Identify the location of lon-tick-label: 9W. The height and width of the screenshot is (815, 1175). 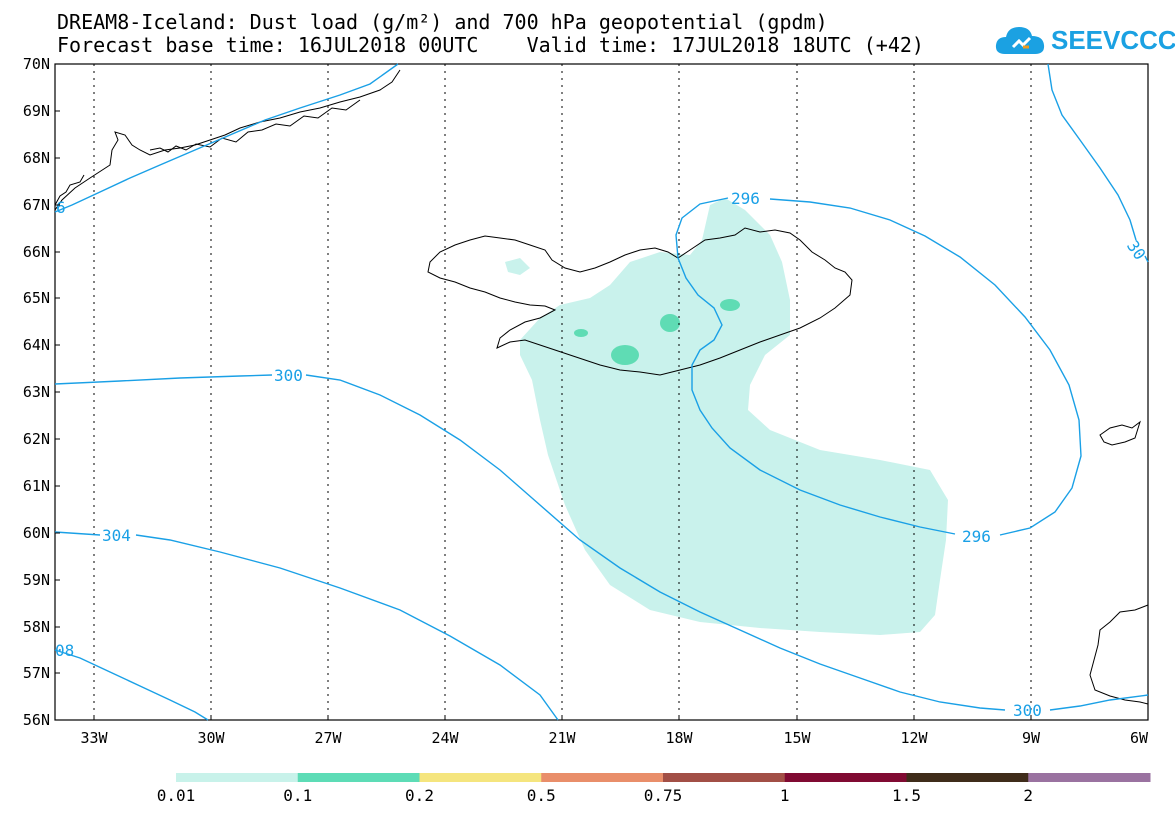
(1031, 738).